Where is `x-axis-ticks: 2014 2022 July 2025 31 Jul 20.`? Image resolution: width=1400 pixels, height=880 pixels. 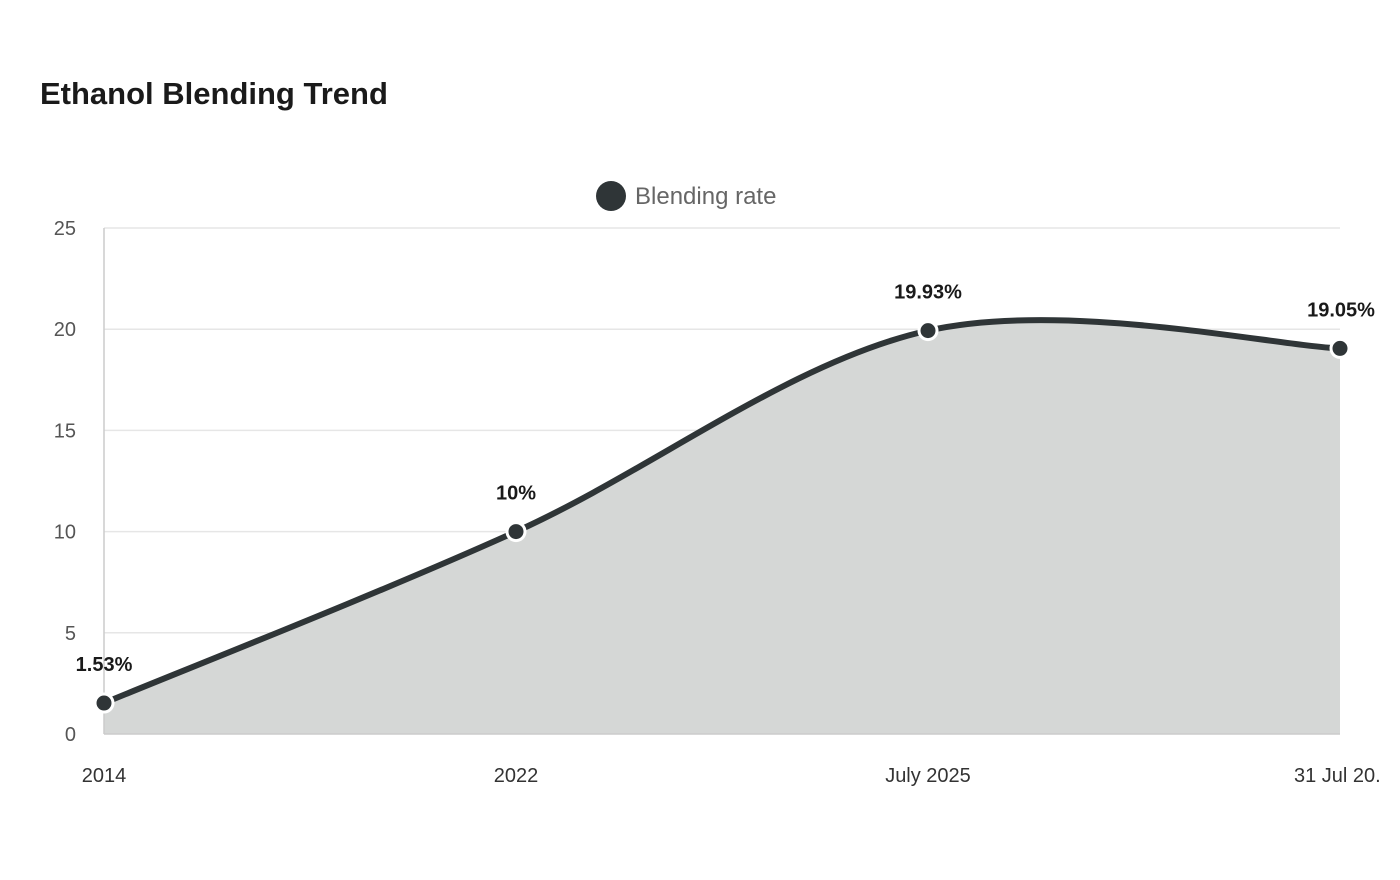 x-axis-ticks: 2014 2022 July 2025 31 Jul 20. is located at coordinates (731, 776).